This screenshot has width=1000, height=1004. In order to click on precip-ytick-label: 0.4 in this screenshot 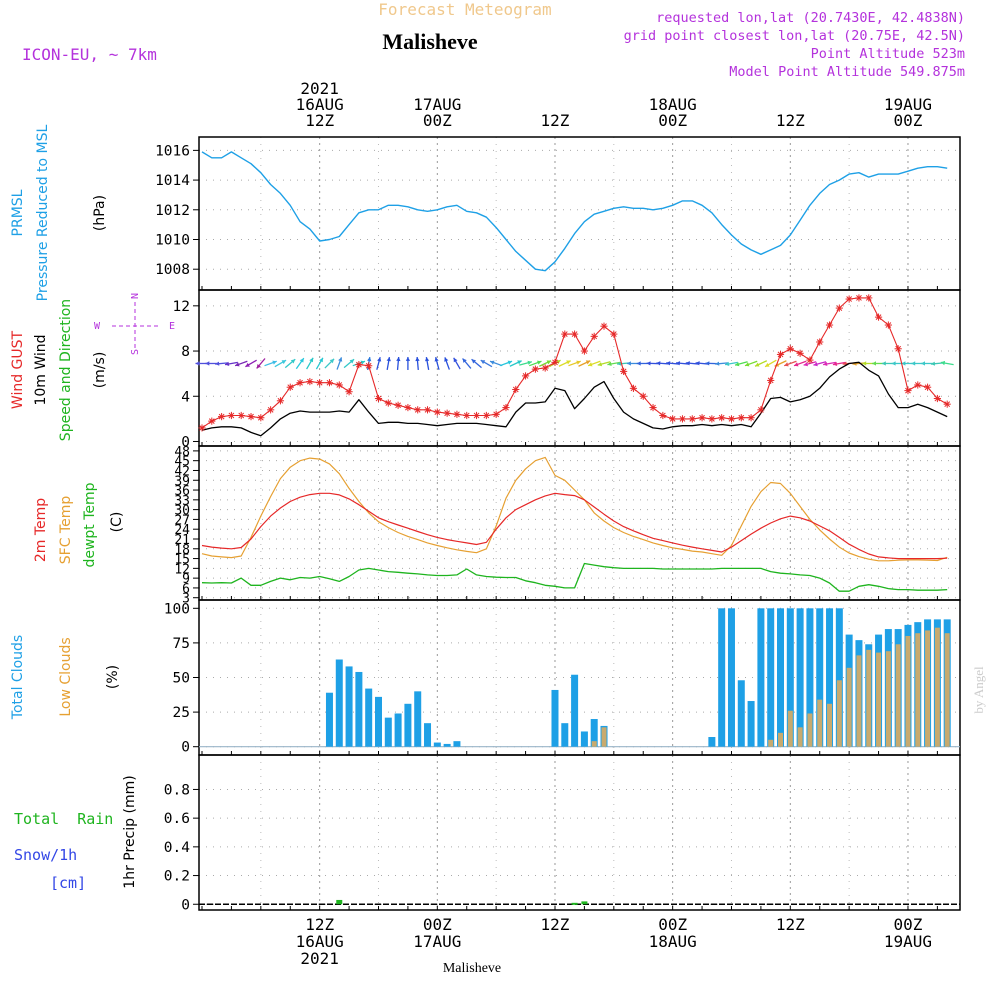, I will do `click(177, 848)`.